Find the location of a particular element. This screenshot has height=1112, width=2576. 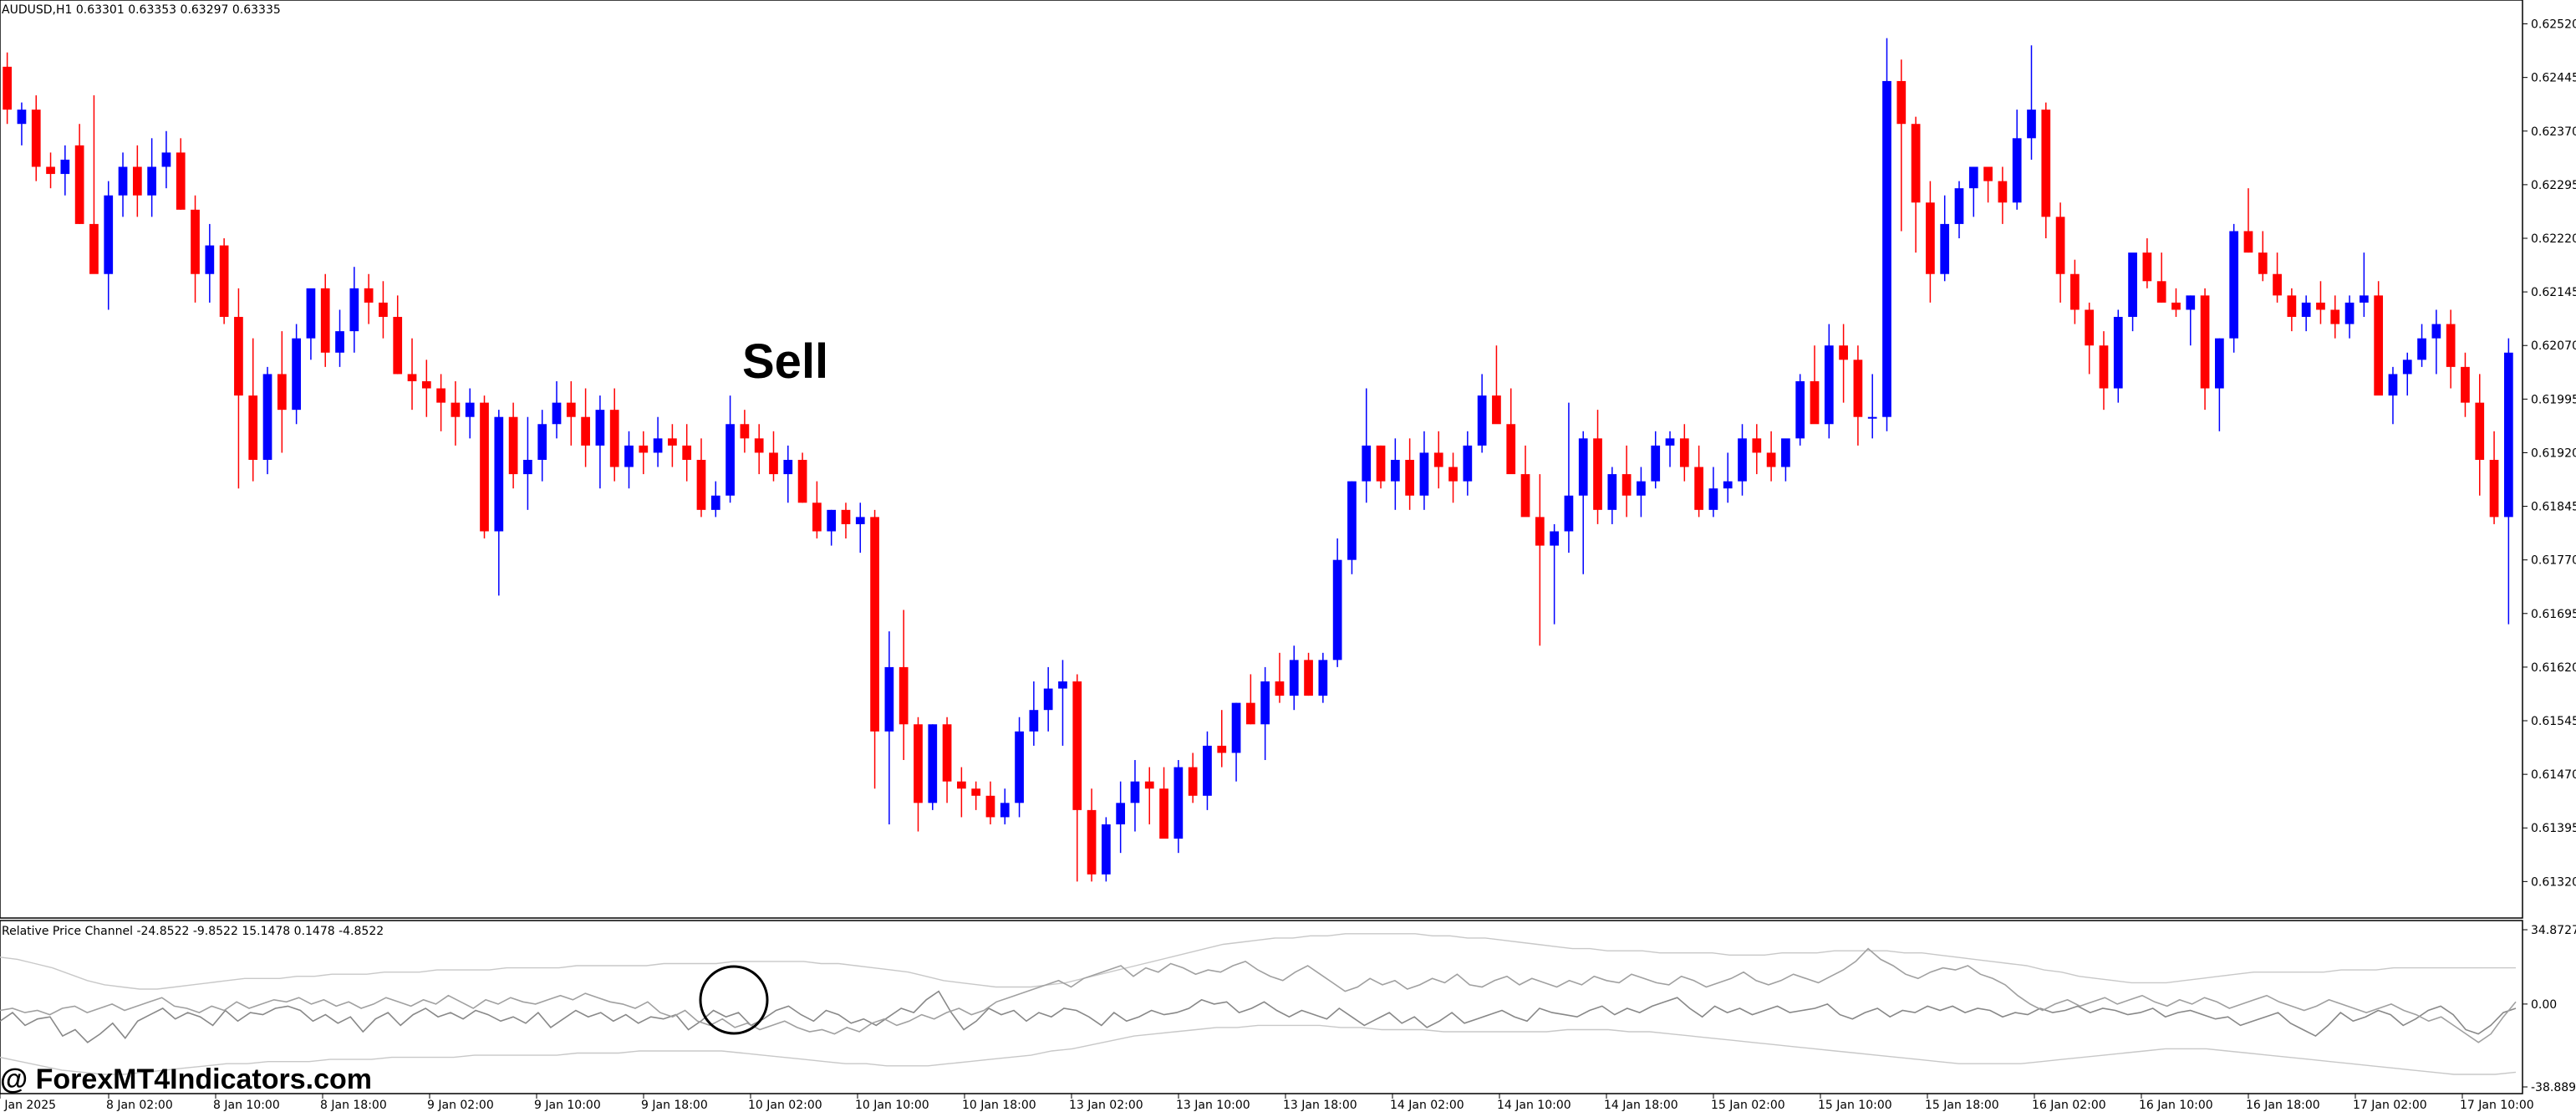

indicator-series-line is located at coordinates (1258, 1016).